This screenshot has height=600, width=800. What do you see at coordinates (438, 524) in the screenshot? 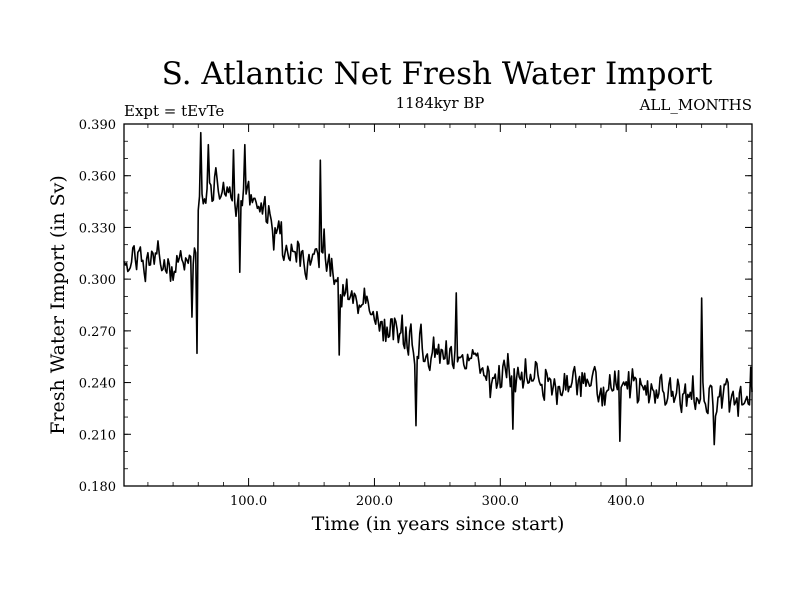
I see `x-axis-label: Time (in years since start)` at bounding box center [438, 524].